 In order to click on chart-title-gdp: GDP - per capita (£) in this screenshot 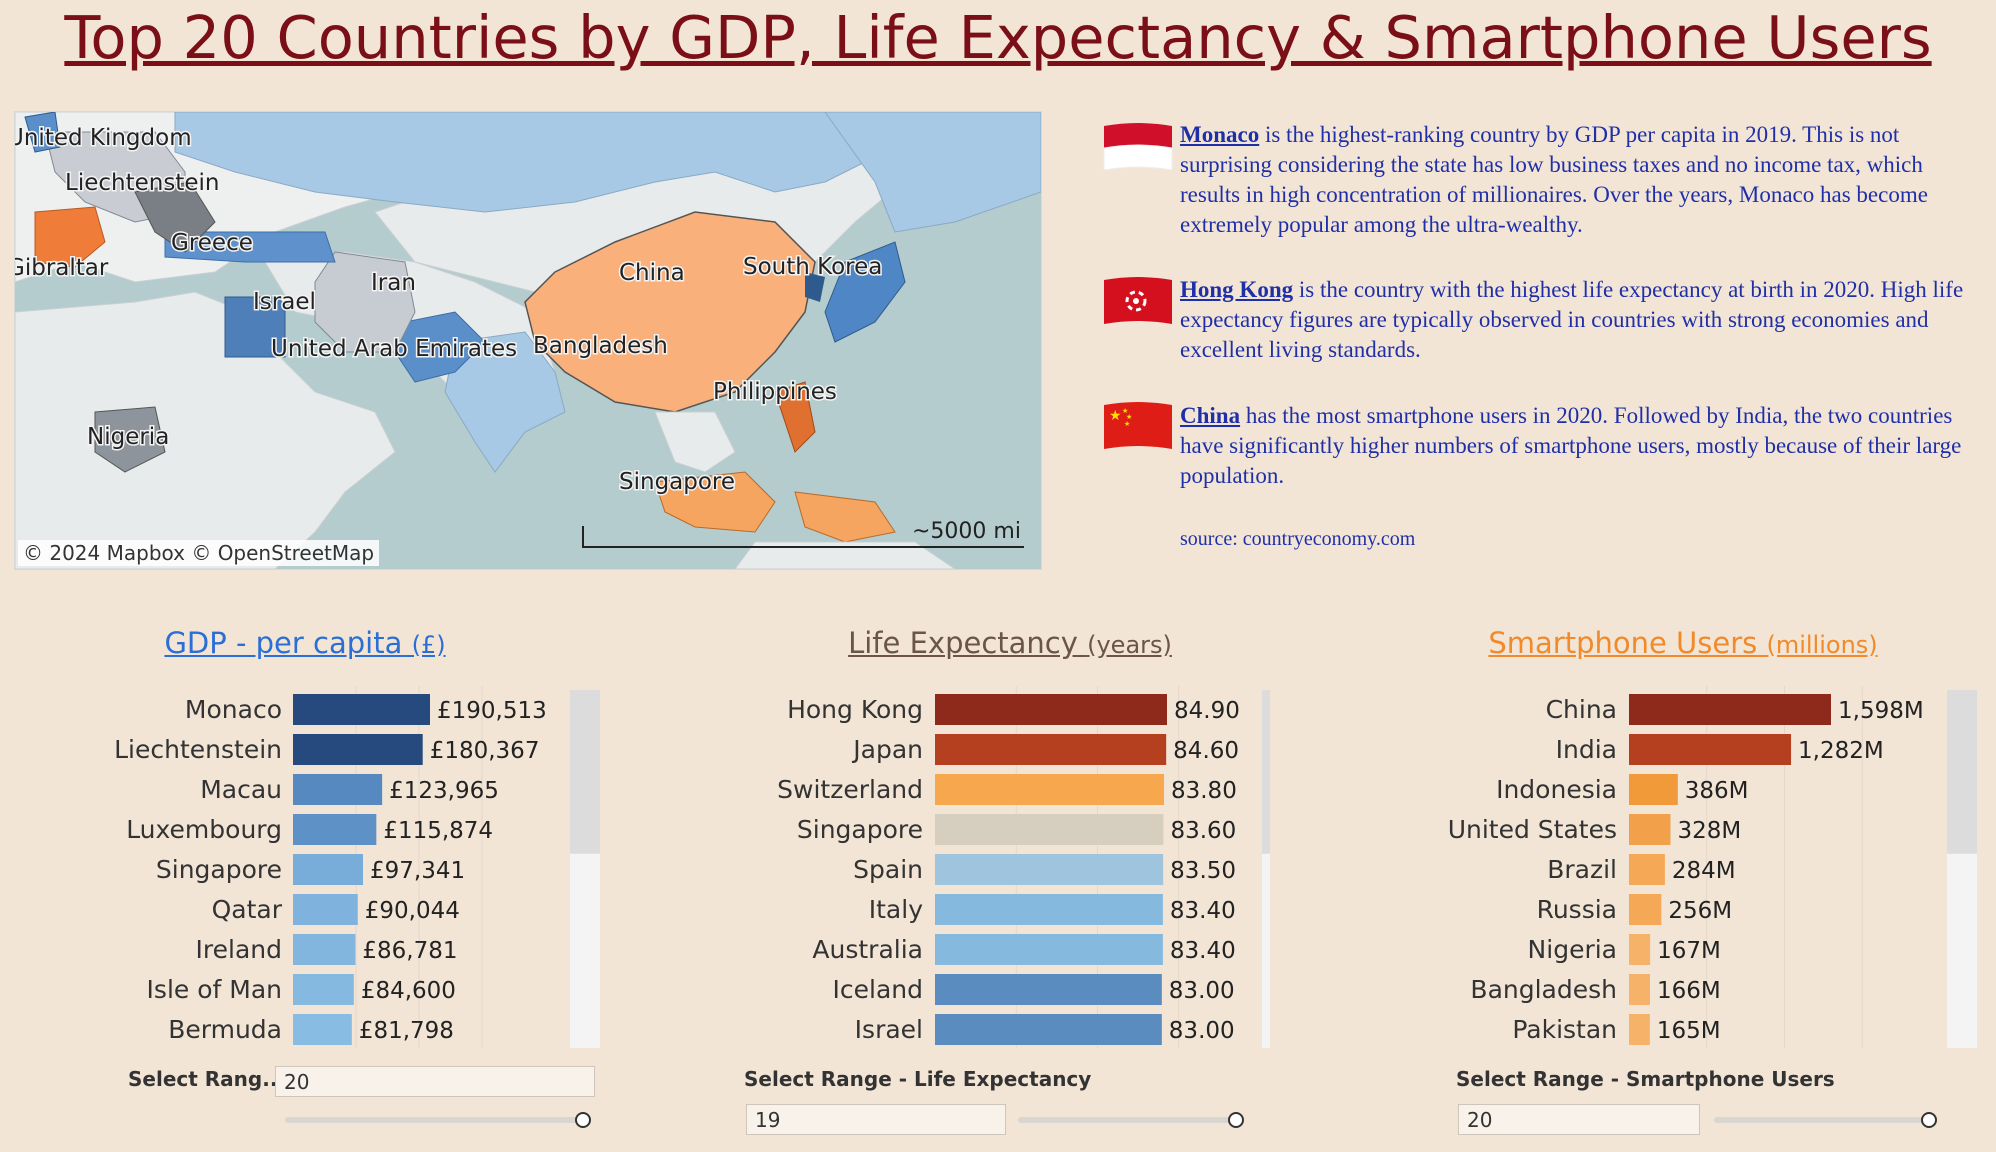, I will do `click(305, 643)`.